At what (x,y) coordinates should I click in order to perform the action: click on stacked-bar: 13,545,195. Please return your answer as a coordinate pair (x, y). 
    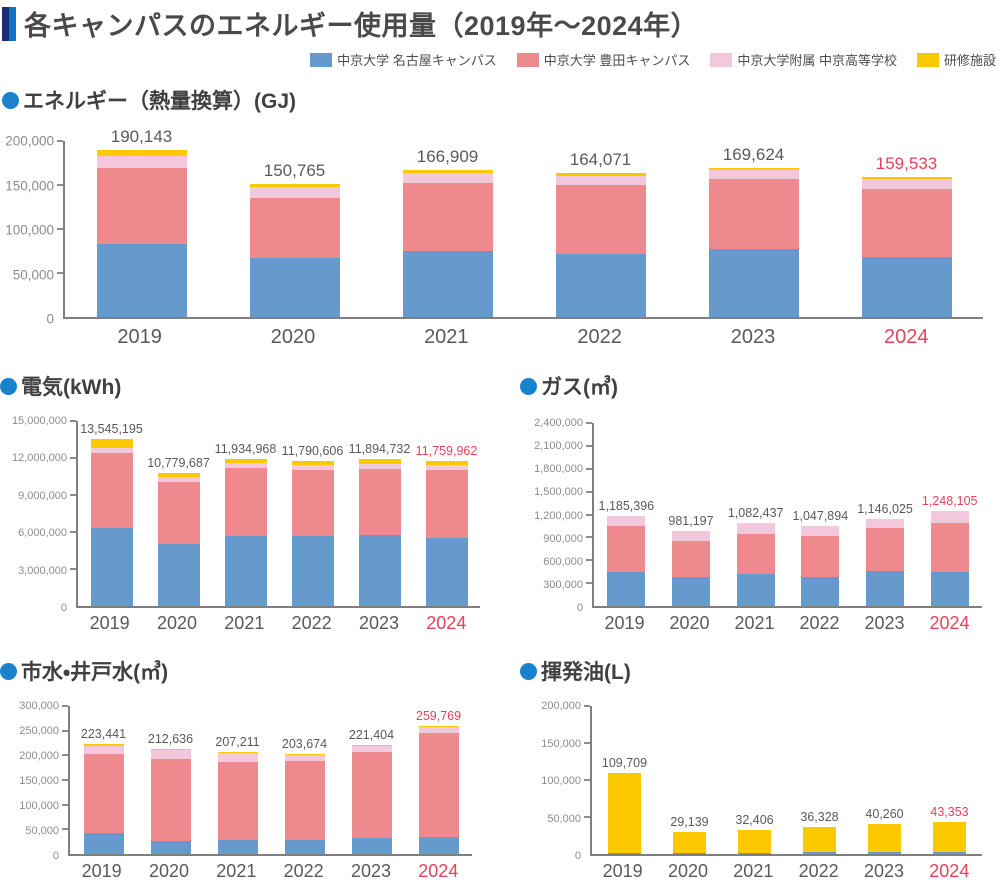
    Looking at the image, I should click on (111, 514).